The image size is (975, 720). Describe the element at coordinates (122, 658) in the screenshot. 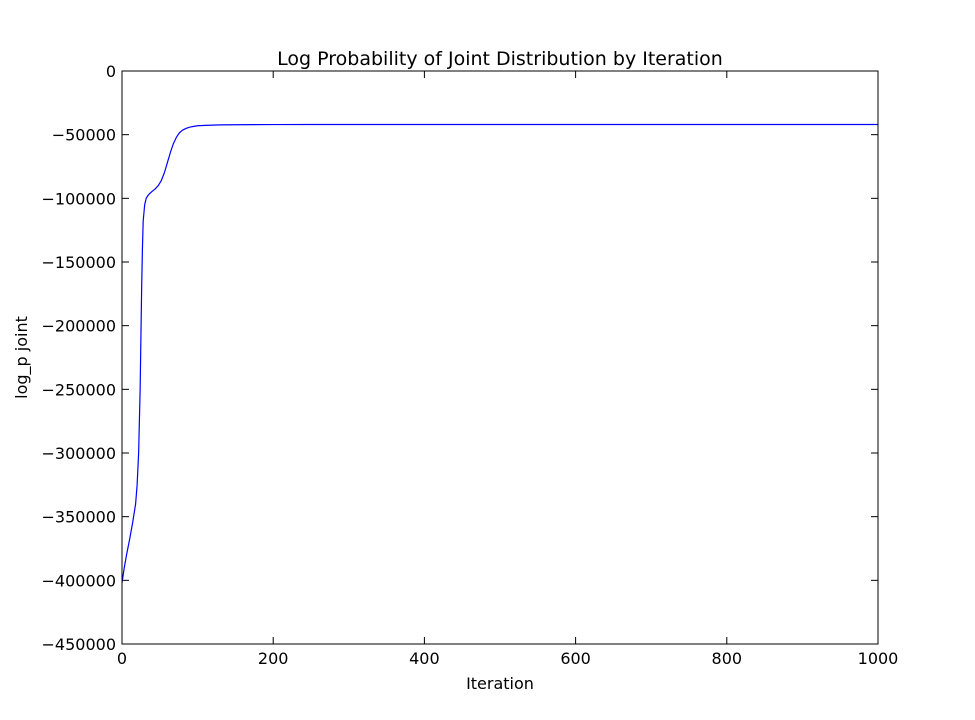

I see `x-tick-label: 0` at that location.